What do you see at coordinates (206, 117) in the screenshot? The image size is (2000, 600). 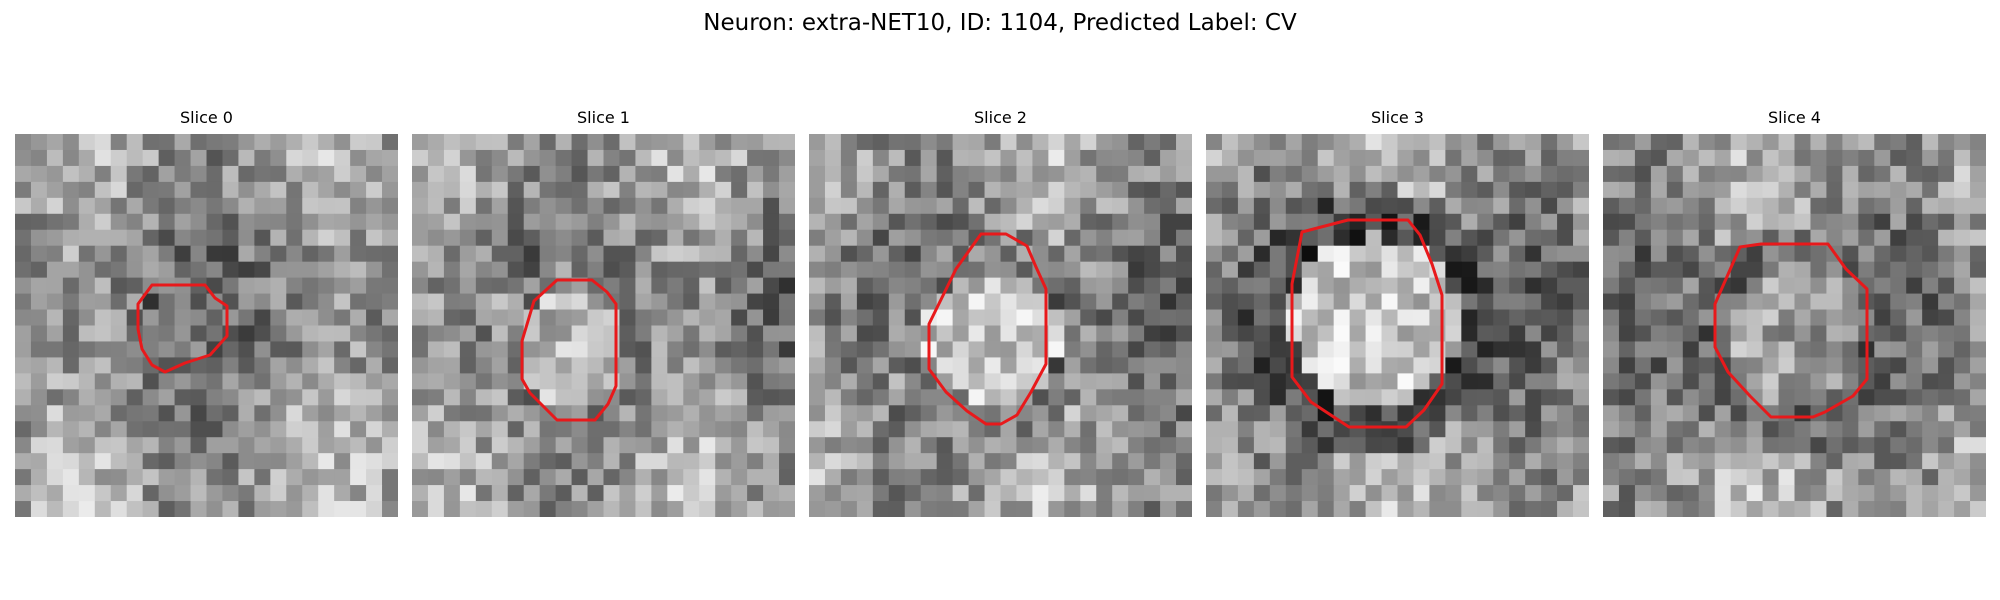 I see `slice-title: Slice 0` at bounding box center [206, 117].